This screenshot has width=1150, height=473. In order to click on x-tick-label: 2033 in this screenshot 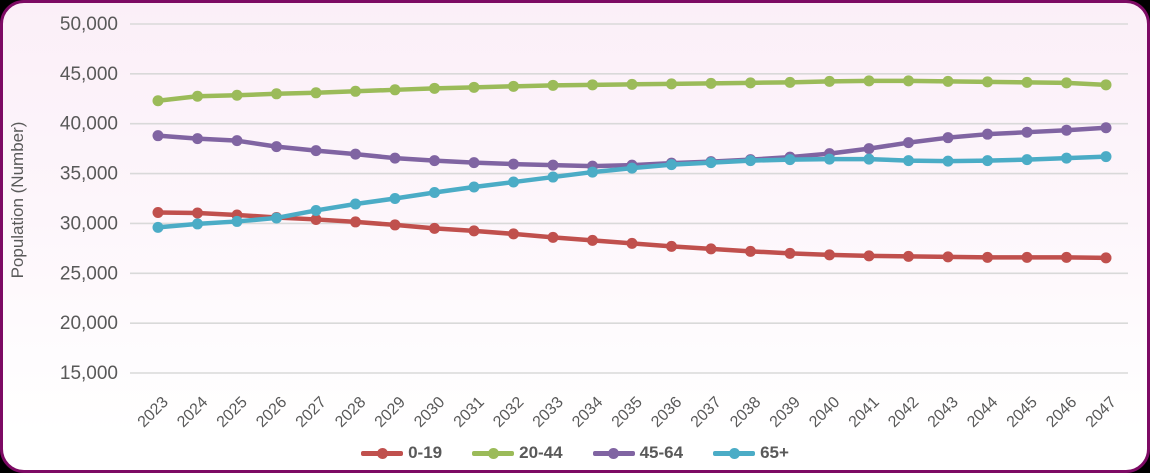, I will do `click(548, 412)`.